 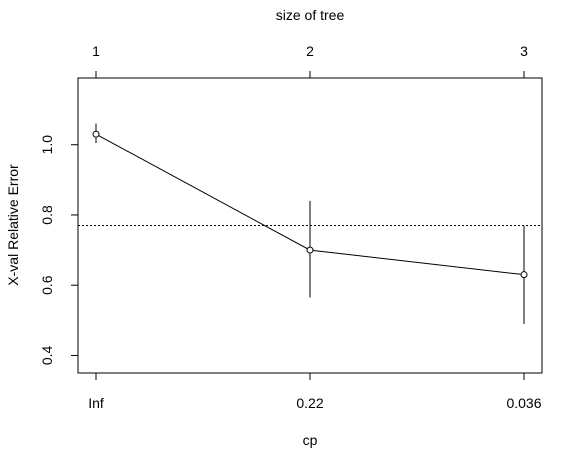 I want to click on left-axis: 0.4 0.6 0.8 1.0, so click(x=58, y=250).